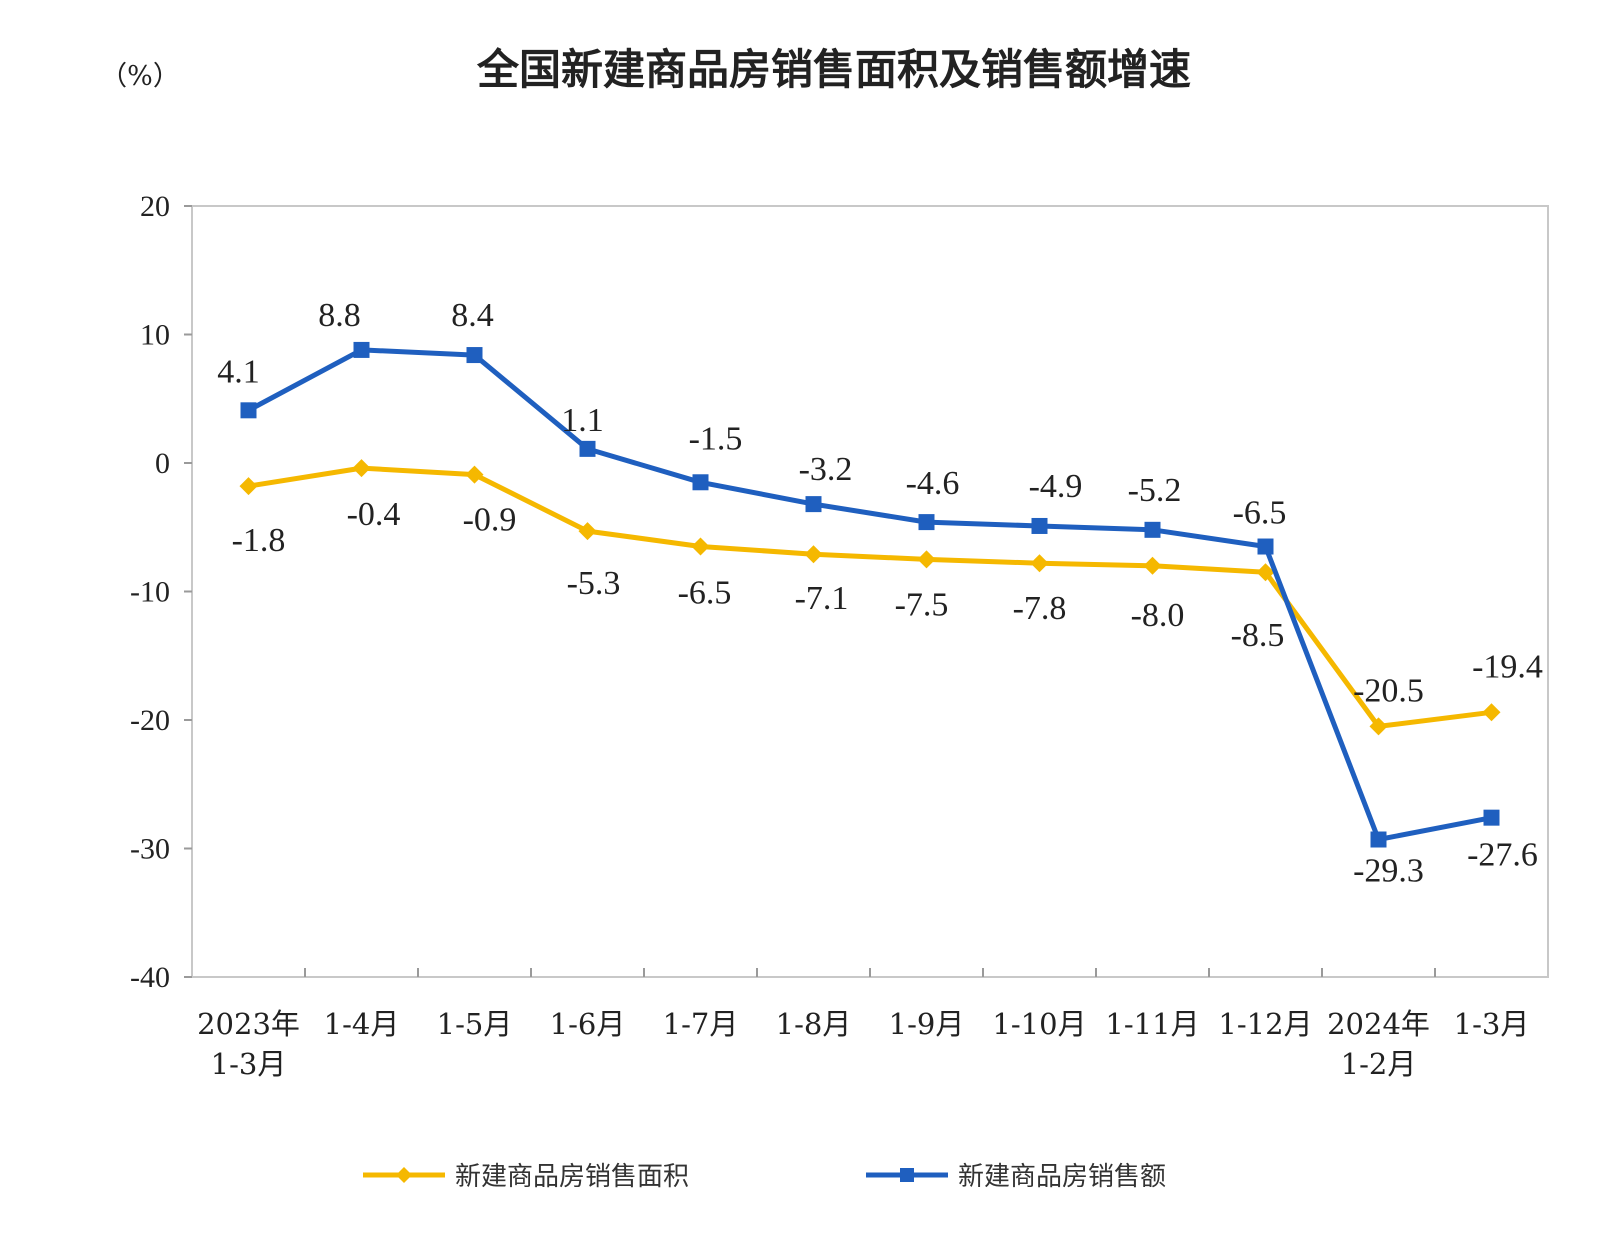 Image resolution: width=1620 pixels, height=1233 pixels. I want to click on data-label: -0.9, so click(490, 520).